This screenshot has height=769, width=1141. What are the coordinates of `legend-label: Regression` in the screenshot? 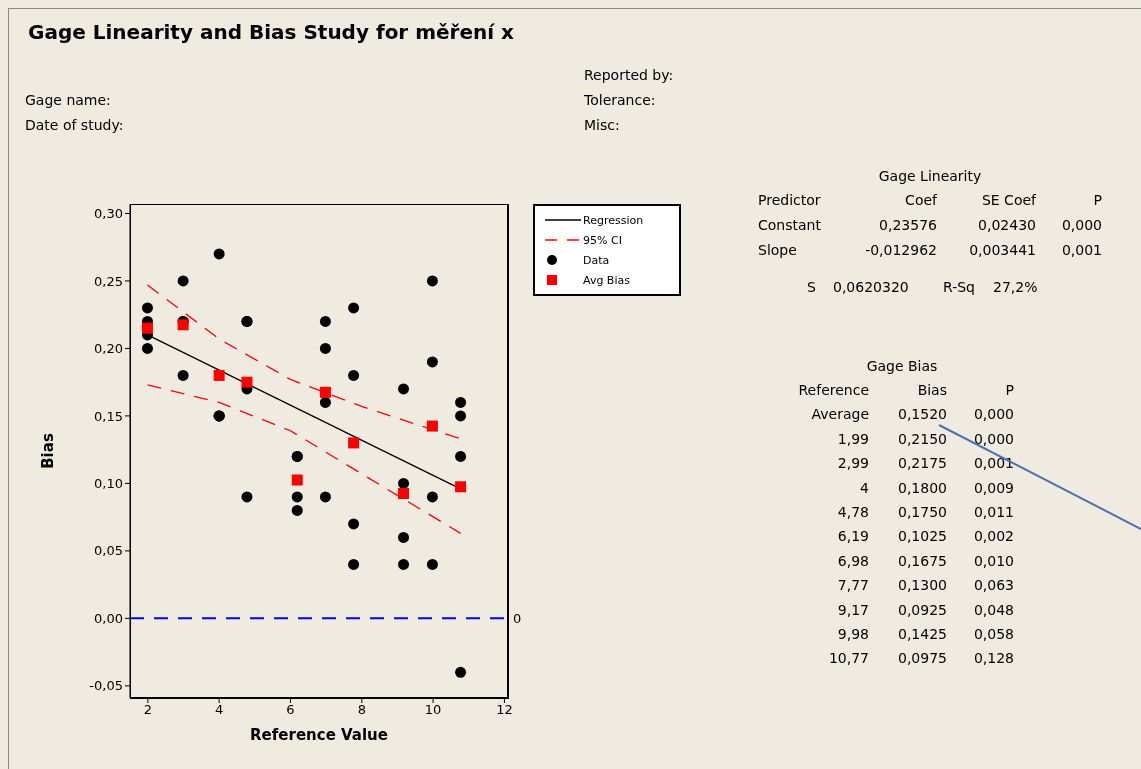 It's located at (613, 220).